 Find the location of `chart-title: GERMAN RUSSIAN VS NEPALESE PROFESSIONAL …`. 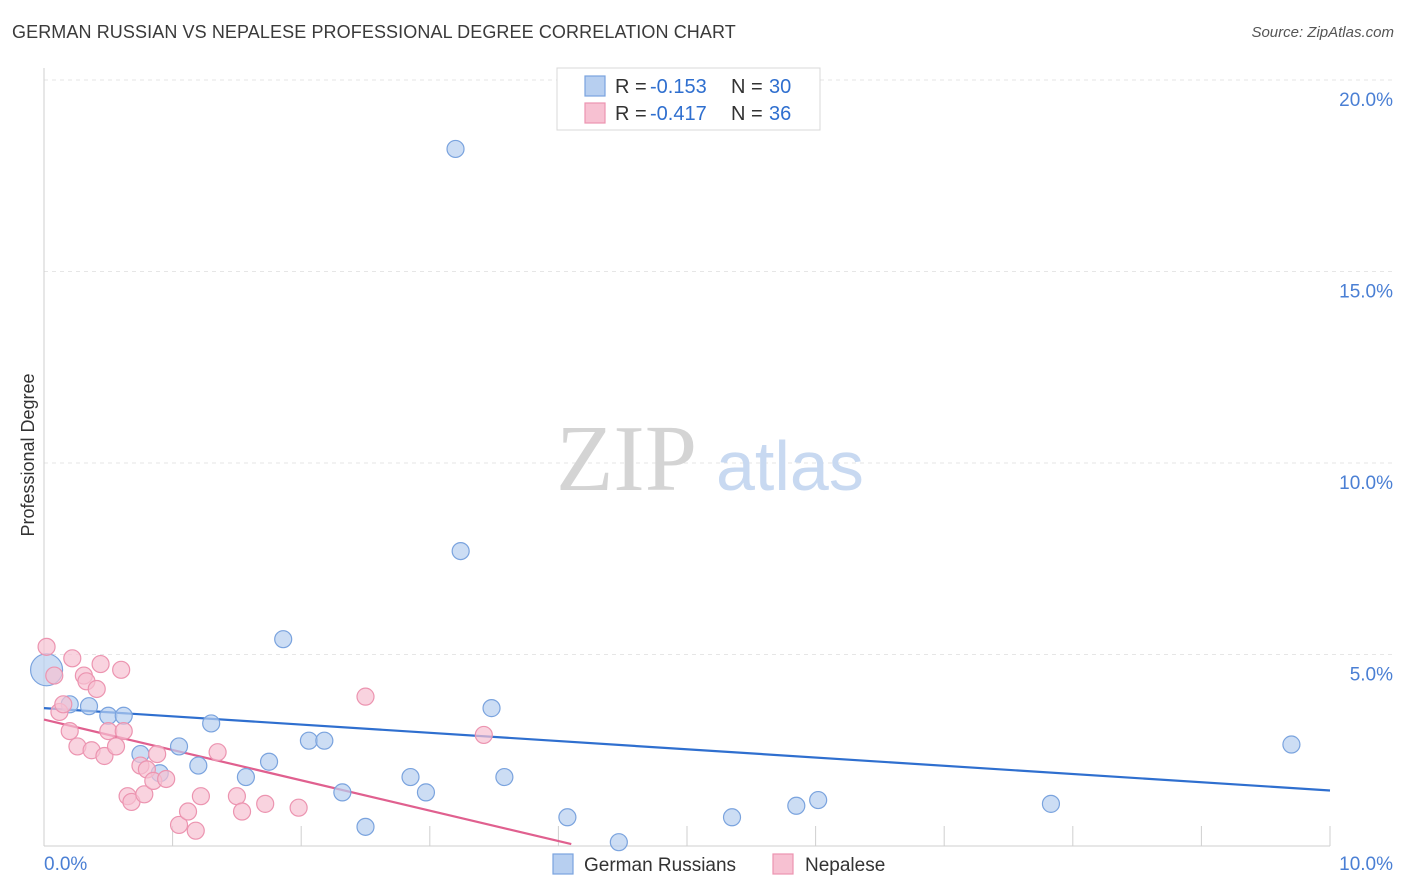

chart-title: GERMAN RUSSIAN VS NEPALESE PROFESSIONAL … is located at coordinates (374, 32).